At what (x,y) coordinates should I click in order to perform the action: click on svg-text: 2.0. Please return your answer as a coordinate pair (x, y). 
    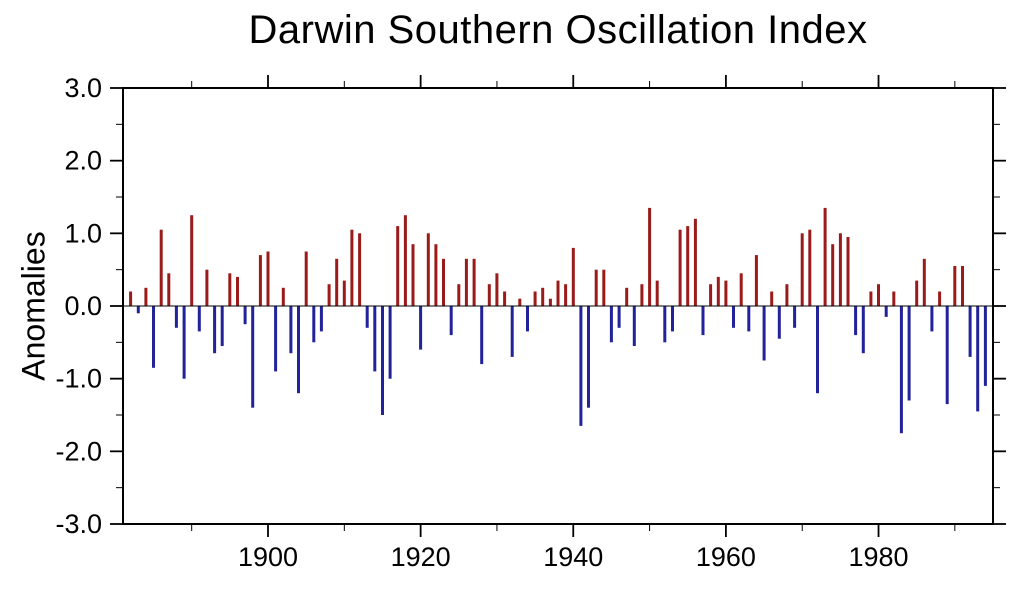
    Looking at the image, I should click on (83, 161).